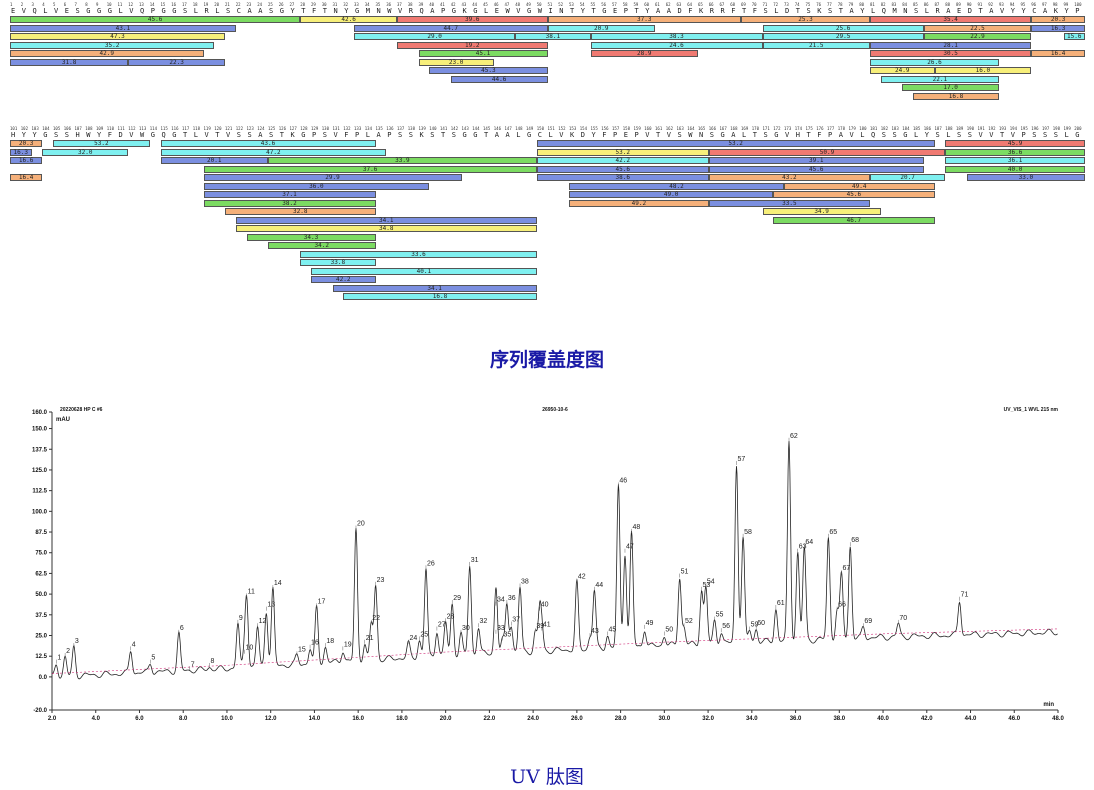  I want to click on residue-number: 105, so click(57, 128).